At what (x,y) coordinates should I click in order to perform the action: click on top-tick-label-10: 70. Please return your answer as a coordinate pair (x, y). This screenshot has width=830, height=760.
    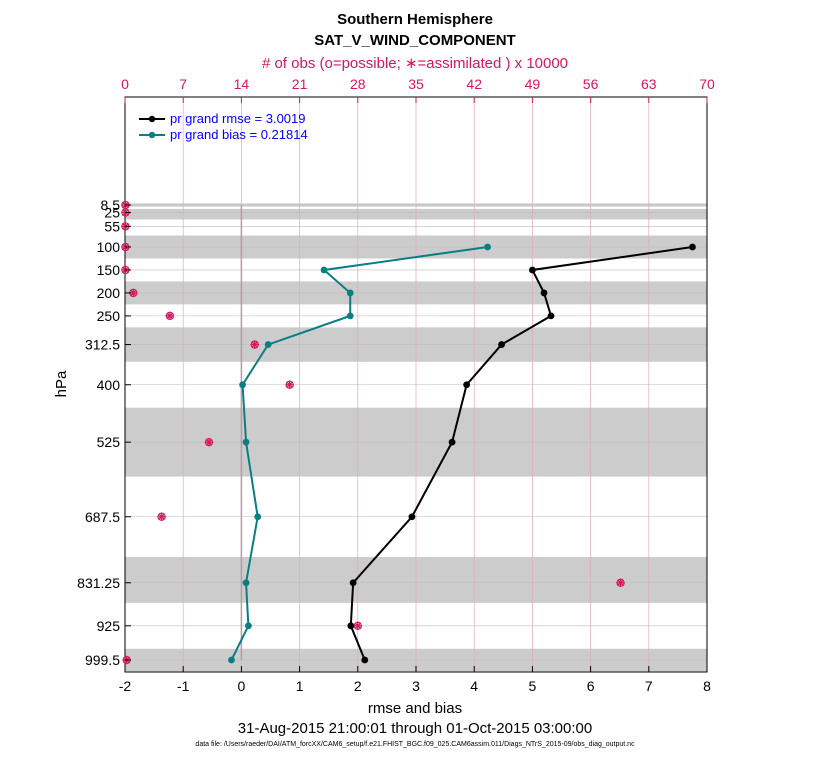
    Looking at the image, I should click on (707, 84).